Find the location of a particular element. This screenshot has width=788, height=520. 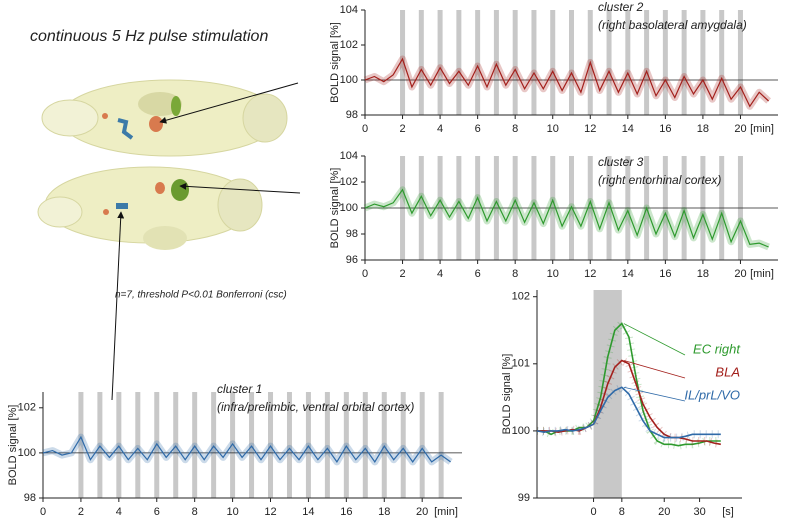

y-tick-label: 99 is located at coordinates (524, 498).